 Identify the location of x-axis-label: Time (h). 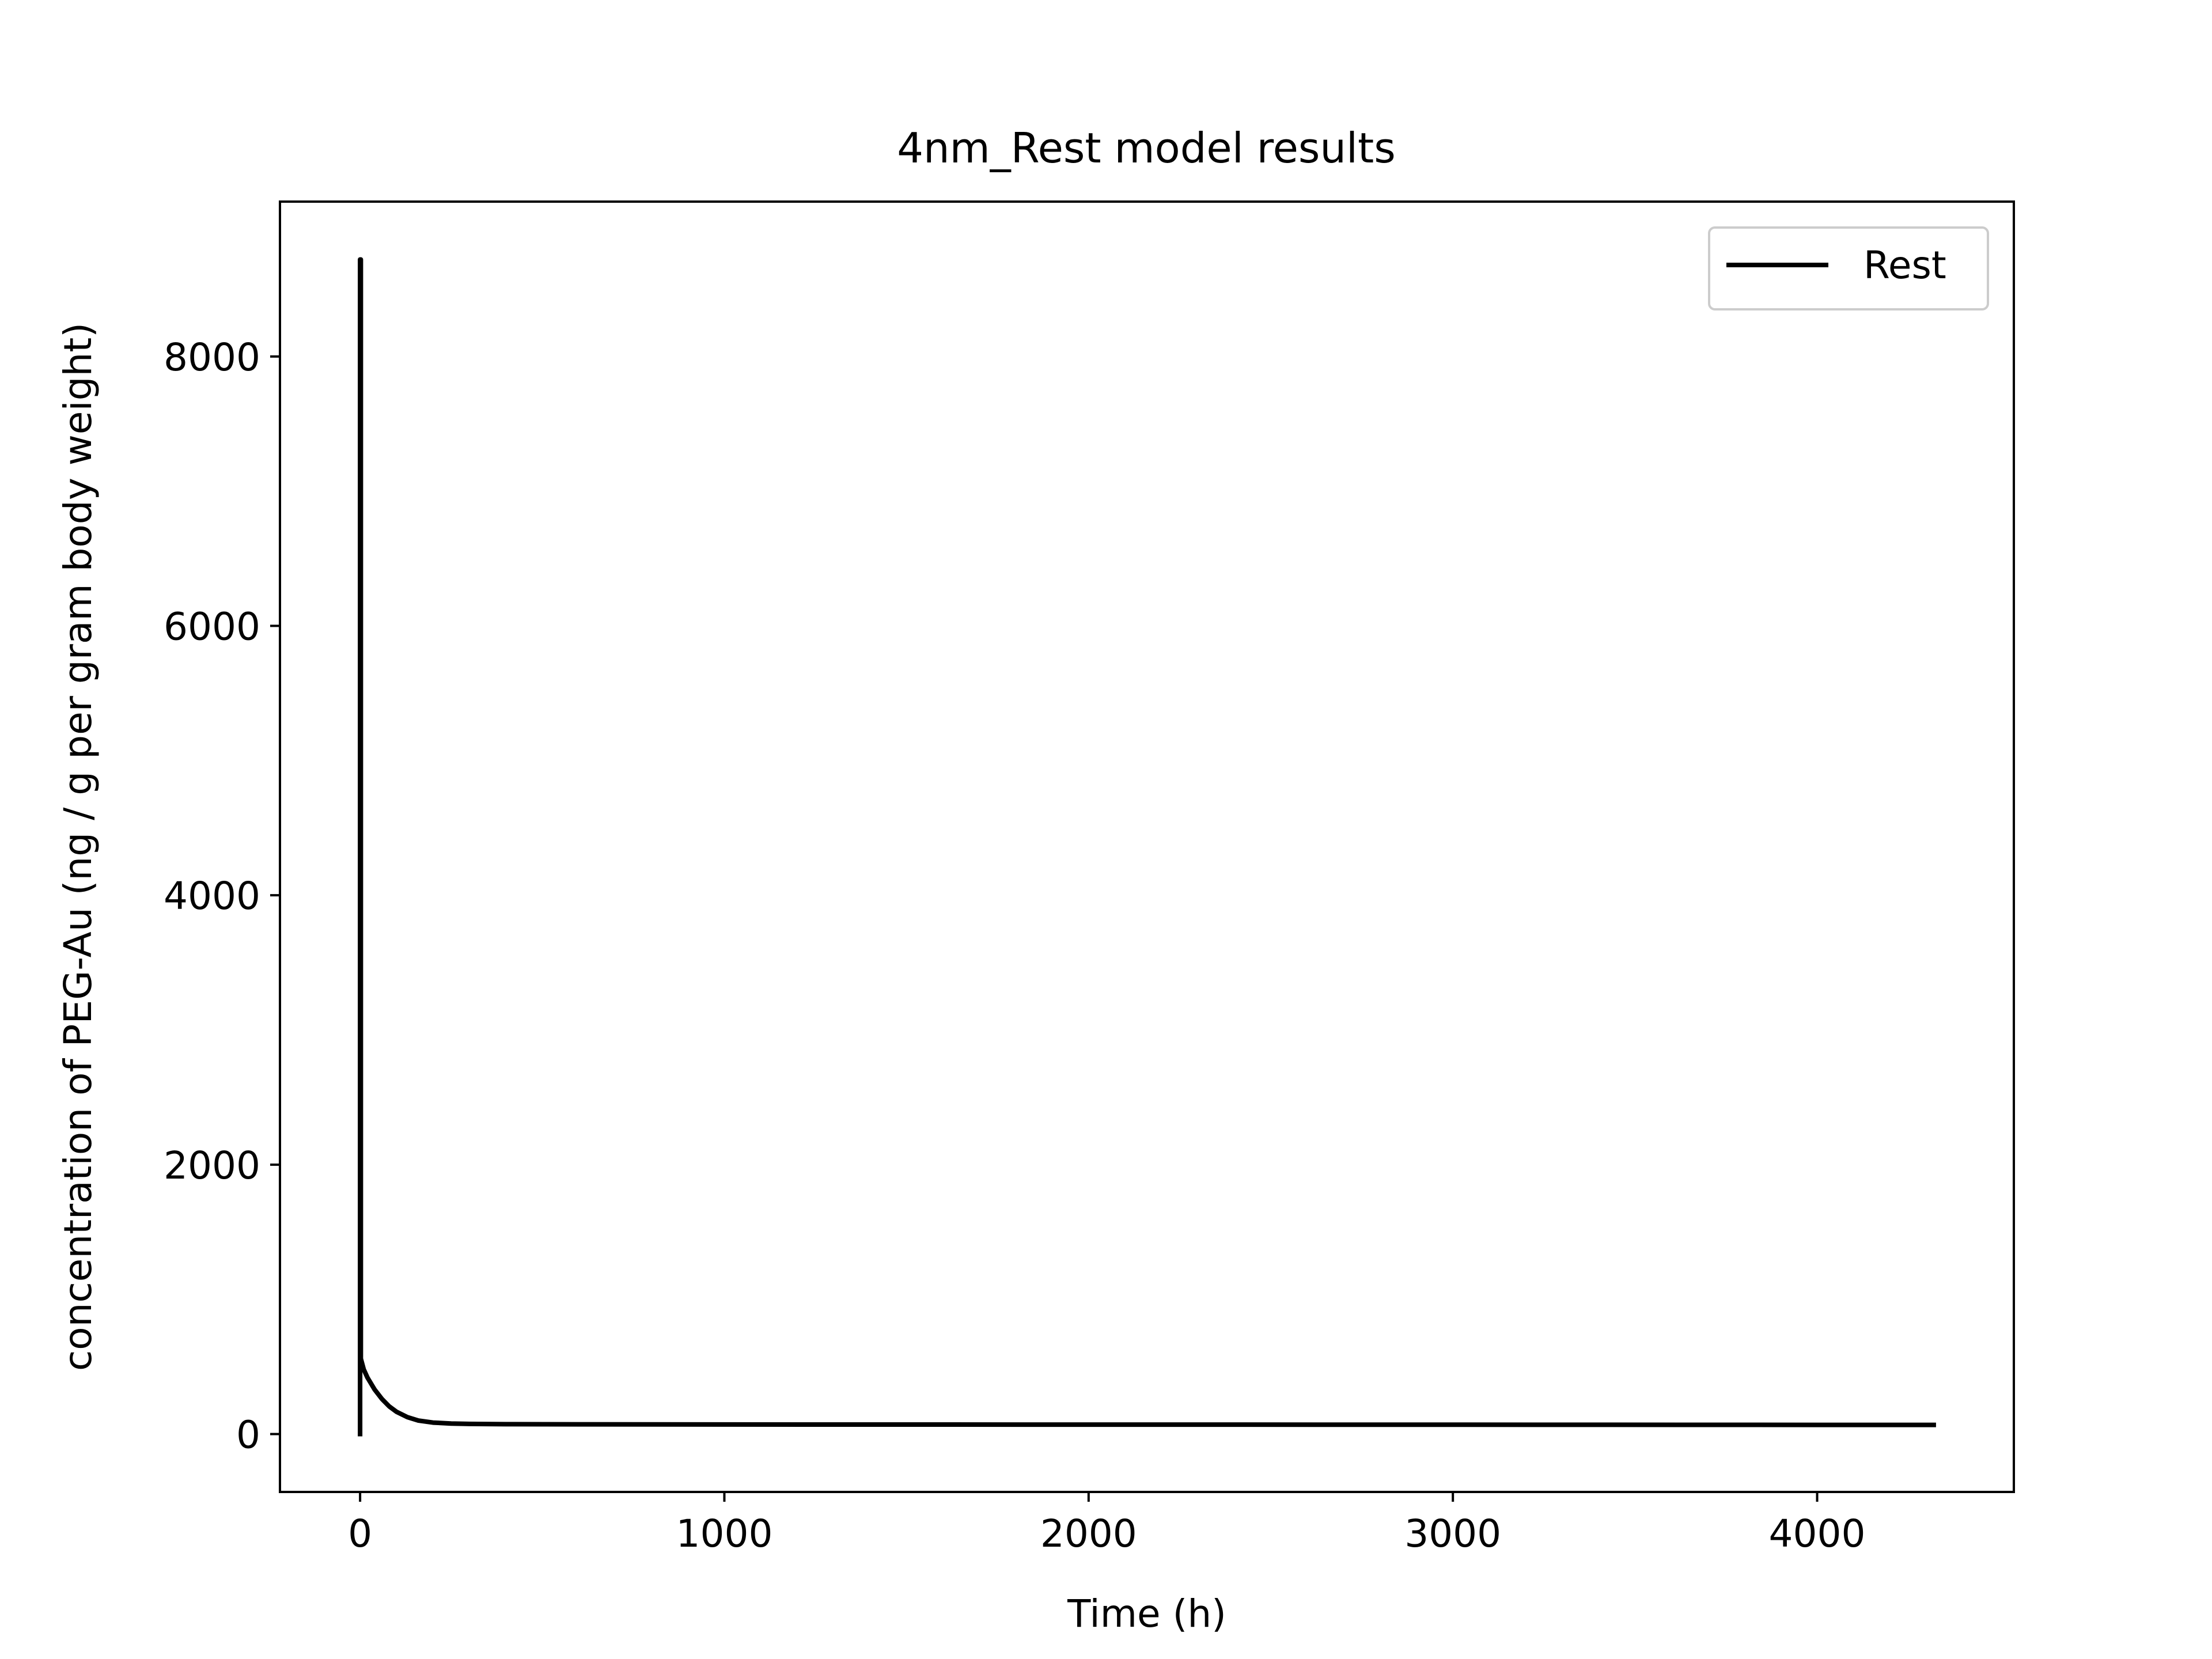
(1146, 1614).